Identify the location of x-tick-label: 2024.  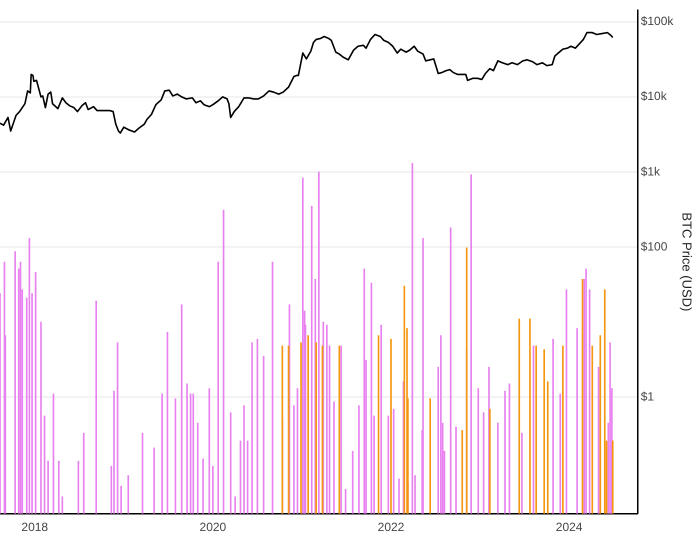
(569, 527).